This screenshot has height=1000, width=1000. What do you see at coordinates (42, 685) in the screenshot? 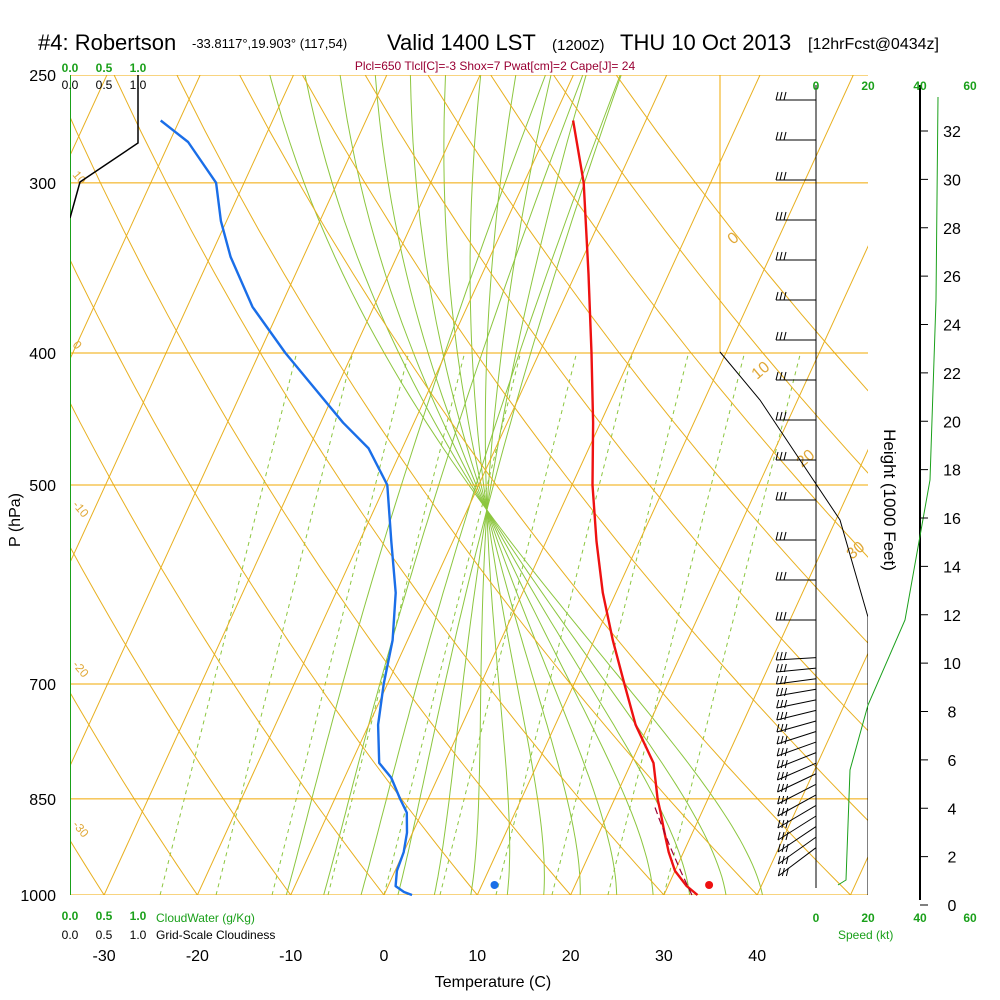
I see `y-tick-label: 700` at bounding box center [42, 685].